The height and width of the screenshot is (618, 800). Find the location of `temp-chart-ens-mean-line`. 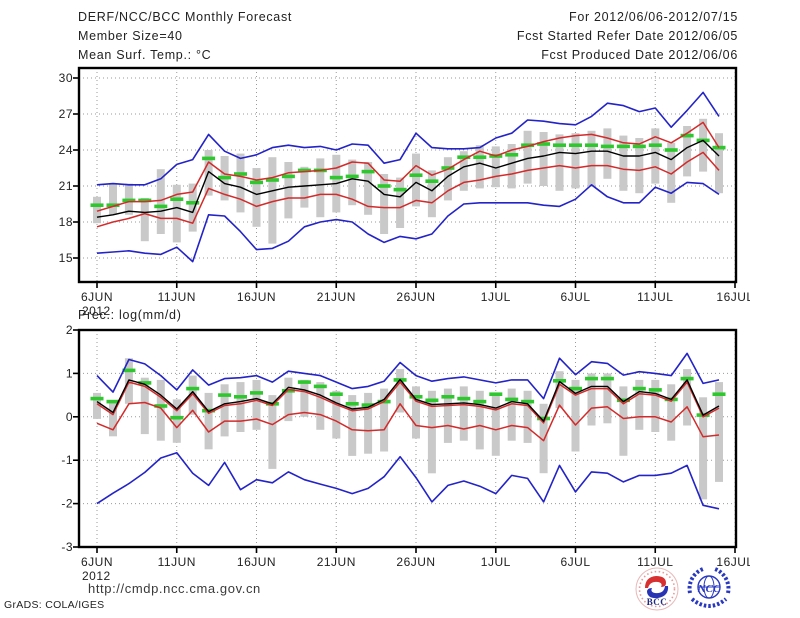

temp-chart-ens-mean-line is located at coordinates (408, 178).